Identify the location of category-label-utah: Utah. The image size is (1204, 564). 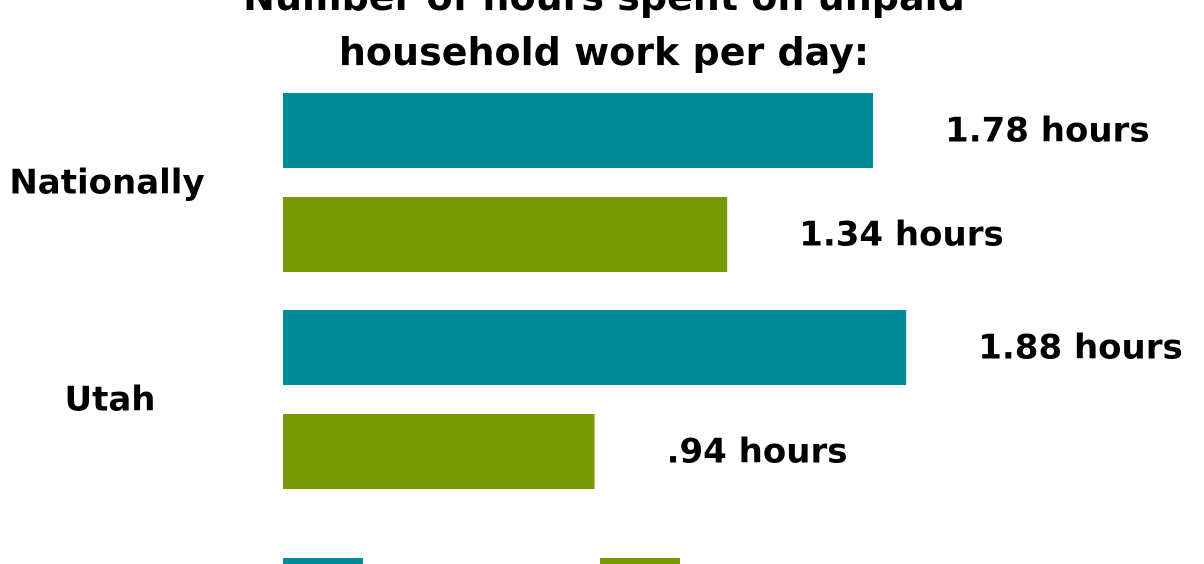
(109, 400).